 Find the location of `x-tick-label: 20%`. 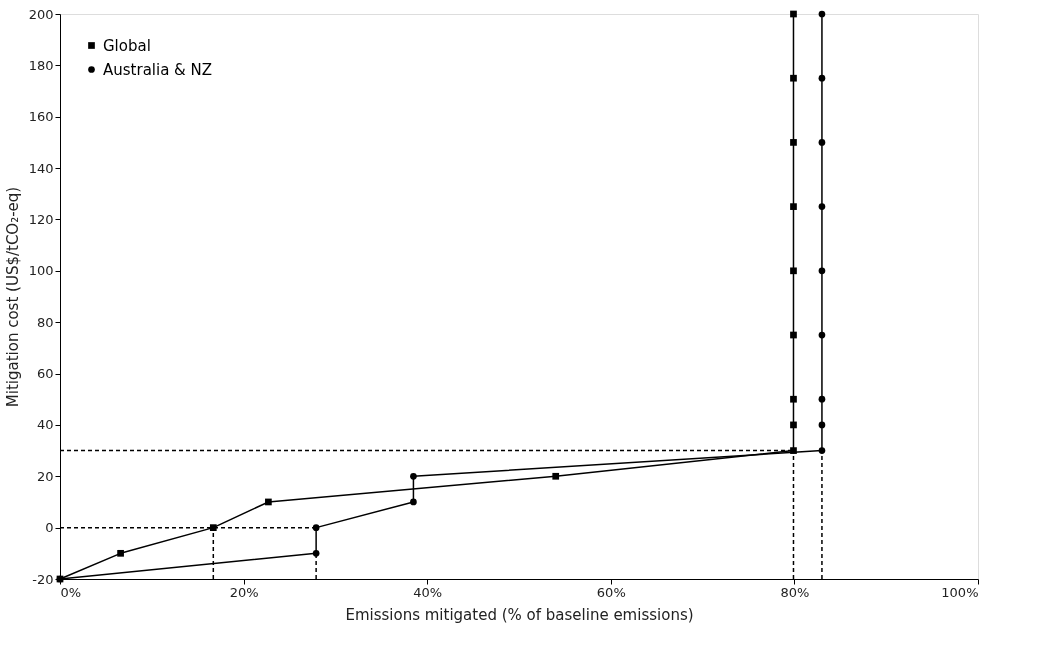

x-tick-label: 20% is located at coordinates (244, 592).